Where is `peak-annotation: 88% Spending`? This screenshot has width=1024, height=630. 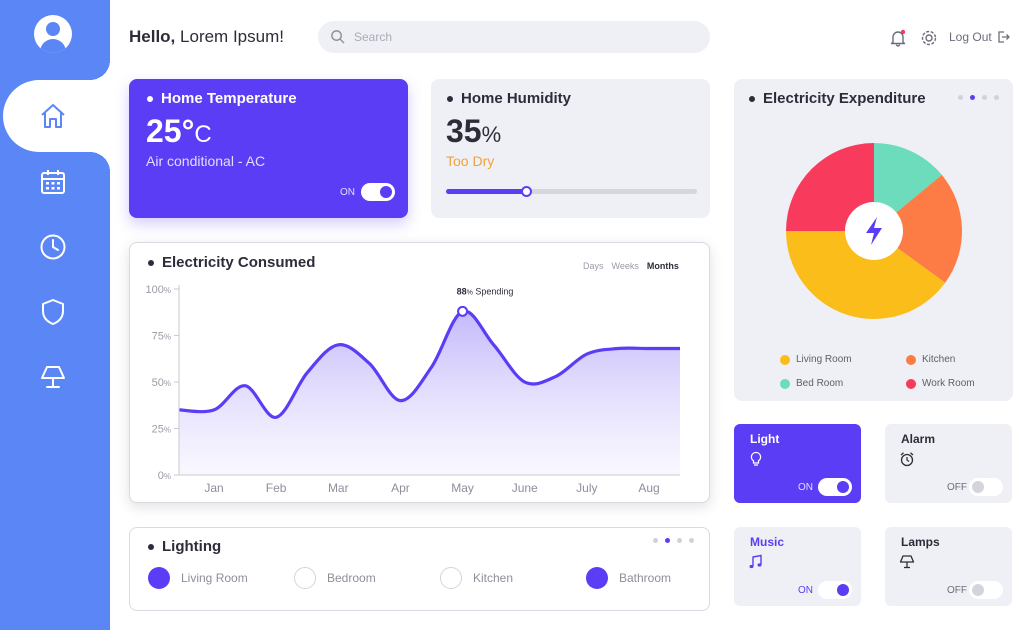
peak-annotation: 88% Spending is located at coordinates (485, 291).